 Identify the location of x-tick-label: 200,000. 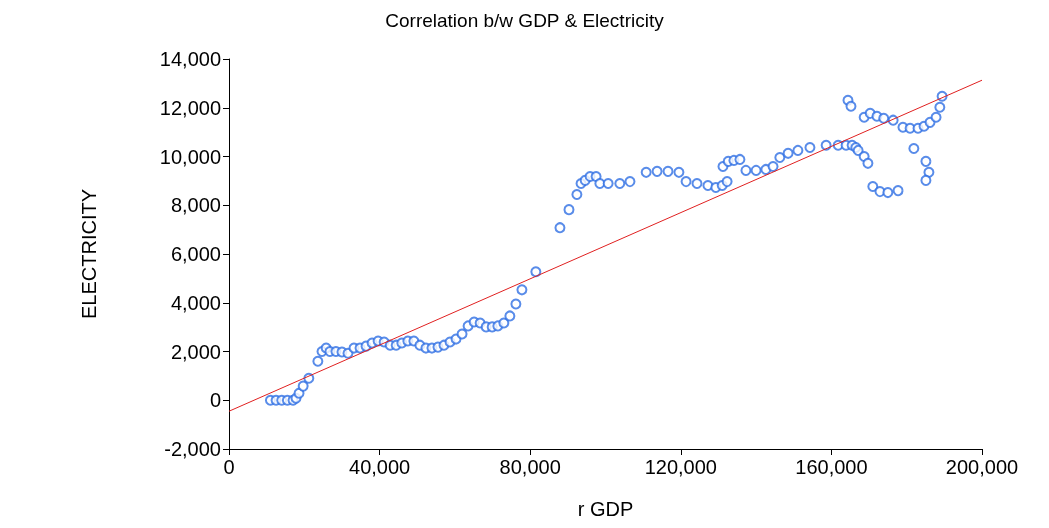
(982, 467).